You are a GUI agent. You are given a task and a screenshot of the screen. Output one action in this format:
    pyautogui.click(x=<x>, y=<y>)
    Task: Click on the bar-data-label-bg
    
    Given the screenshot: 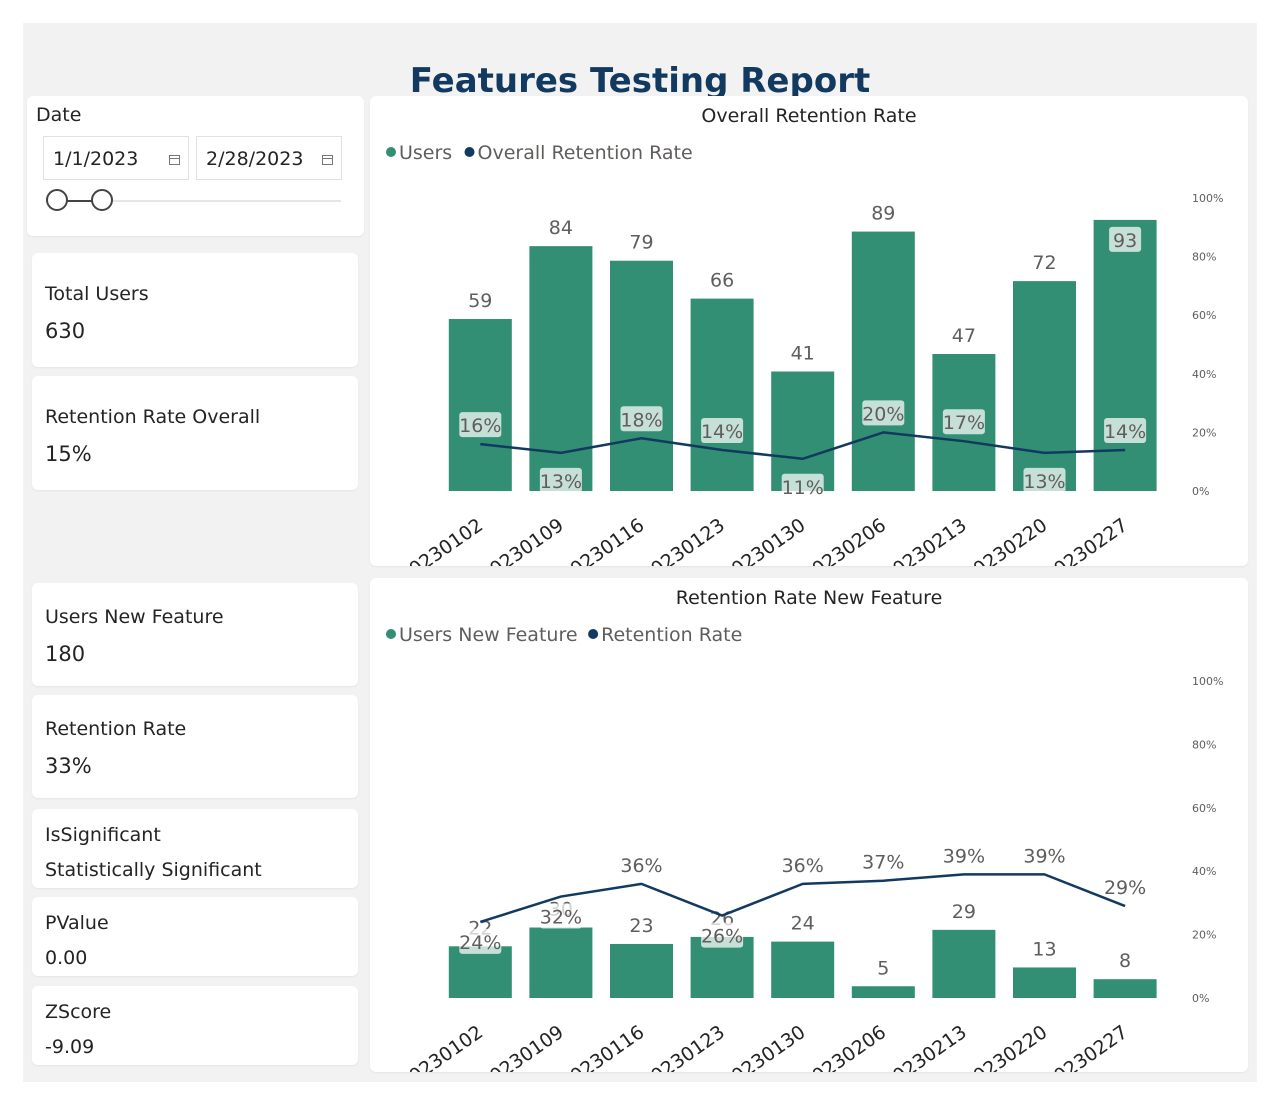 What is the action you would take?
    pyautogui.click(x=1125, y=239)
    